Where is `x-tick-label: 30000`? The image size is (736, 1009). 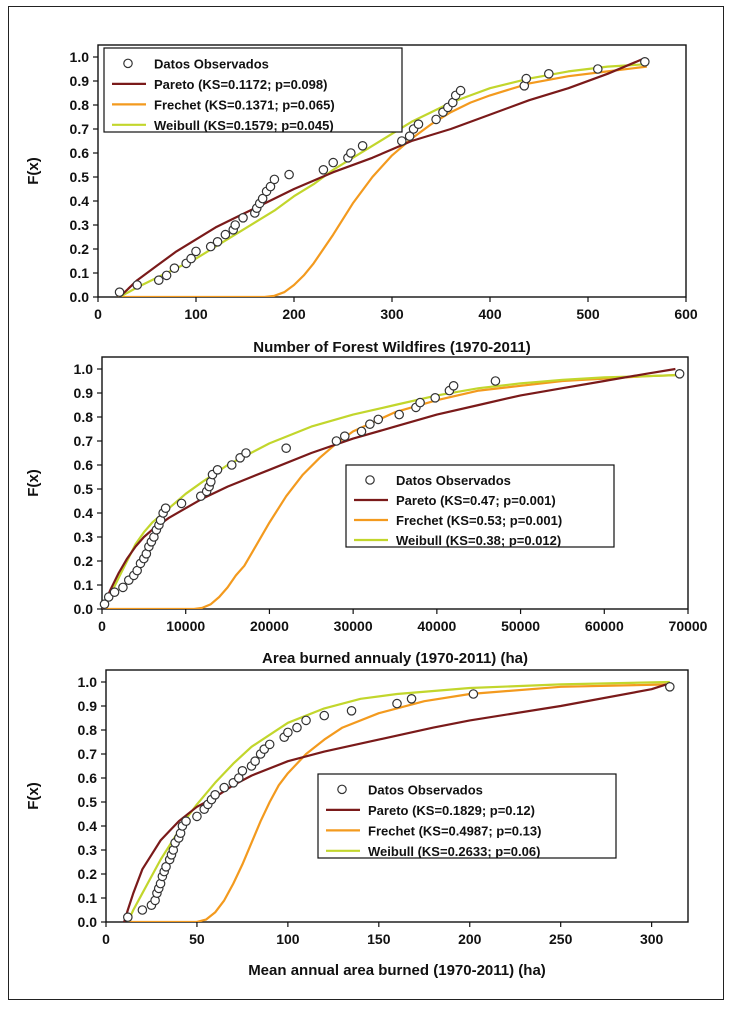 x-tick-label: 30000 is located at coordinates (353, 626).